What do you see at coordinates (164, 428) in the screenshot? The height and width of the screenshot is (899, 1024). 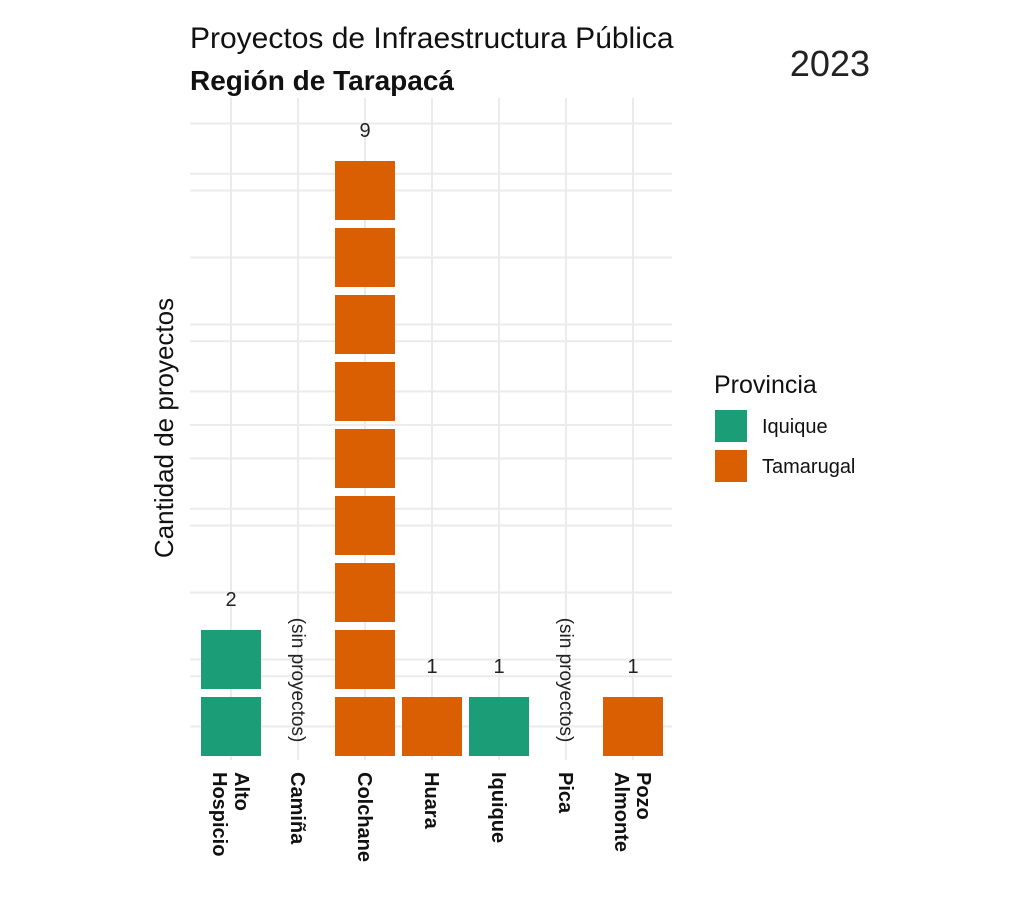 I see `y-axis-label: Cantidad de proyectos` at bounding box center [164, 428].